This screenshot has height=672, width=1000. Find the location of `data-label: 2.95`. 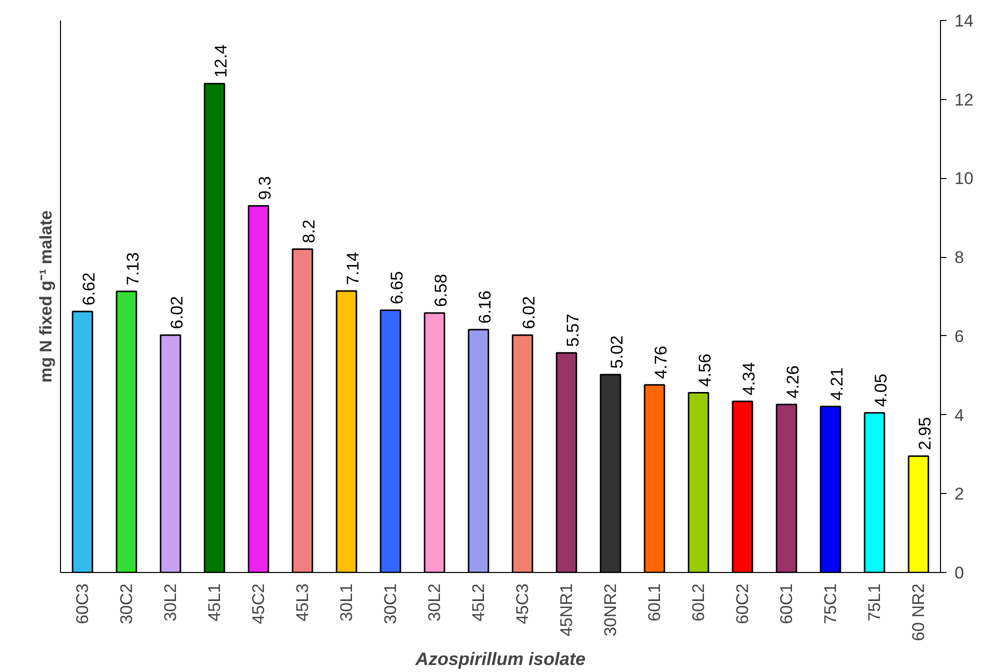

data-label: 2.95 is located at coordinates (925, 433).